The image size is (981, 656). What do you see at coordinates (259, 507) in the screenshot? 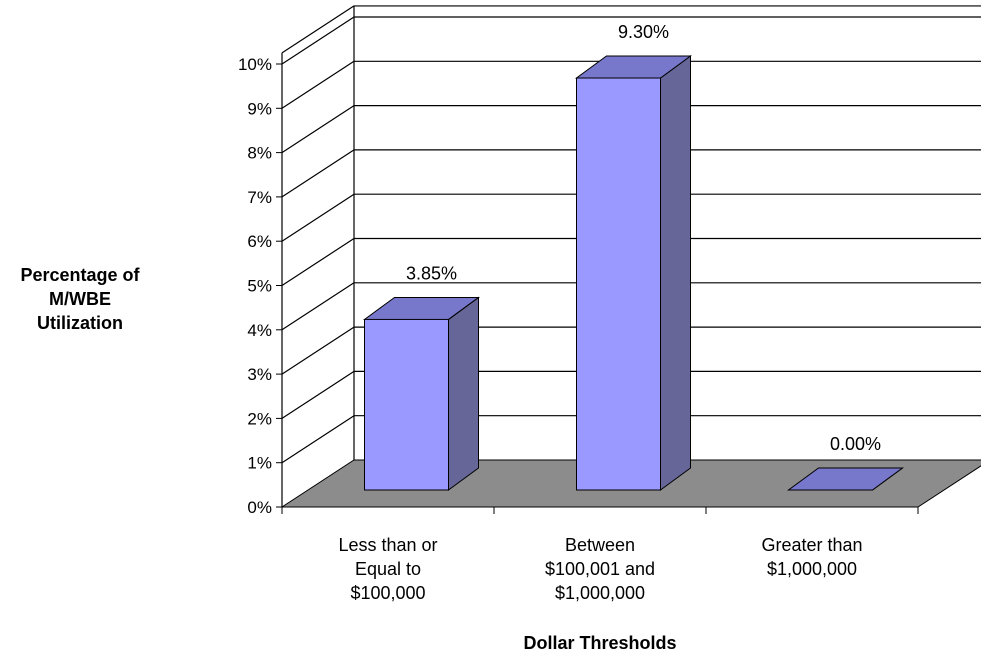
I see `y-tick-label: 0%` at bounding box center [259, 507].